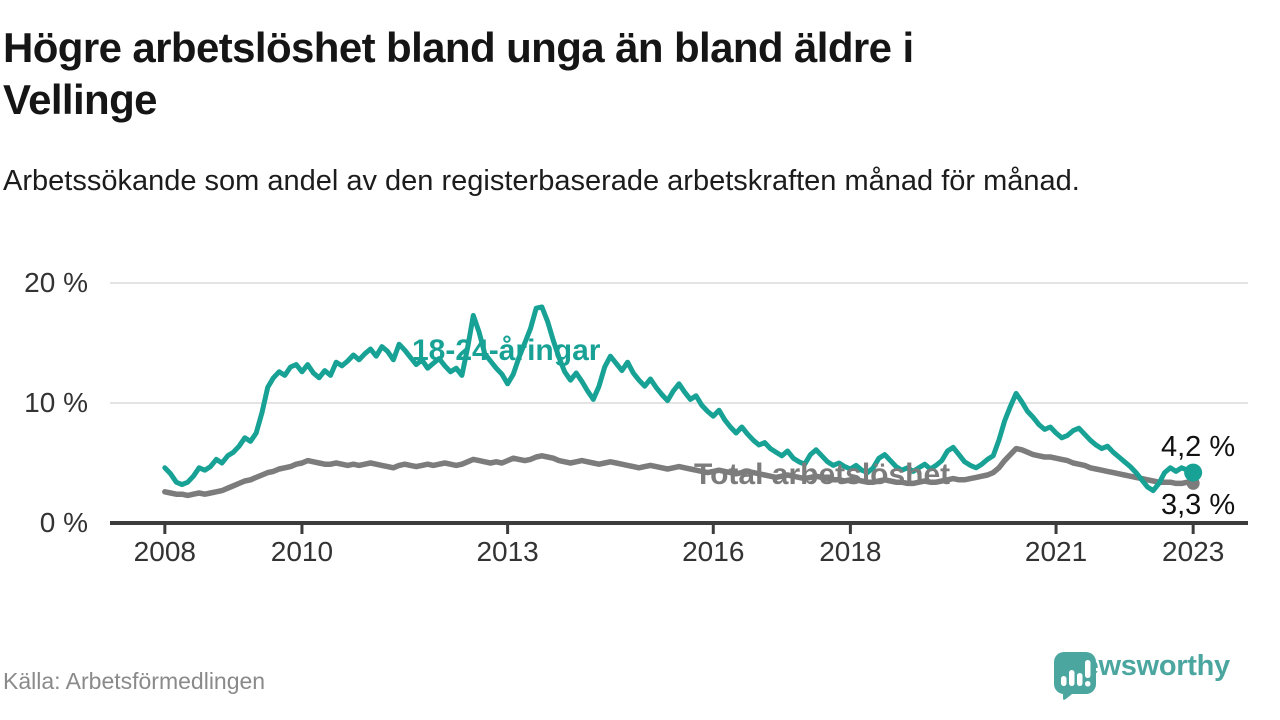 Image resolution: width=1280 pixels, height=720 pixels. I want to click on source-note: Källa: Arbetsförmedlingen, so click(134, 681).